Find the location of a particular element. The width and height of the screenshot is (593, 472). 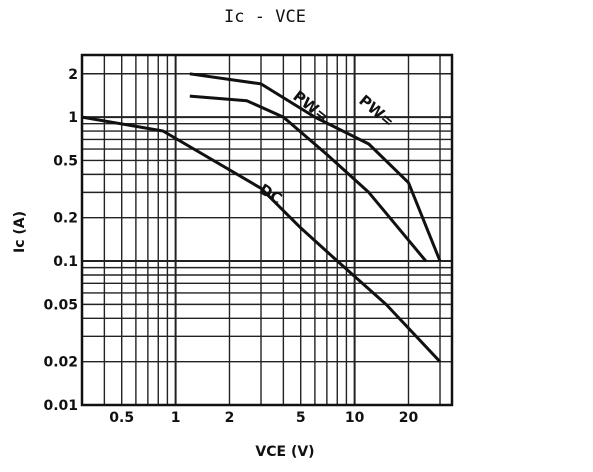

y-tick-label: 0.05 is located at coordinates (60, 305).